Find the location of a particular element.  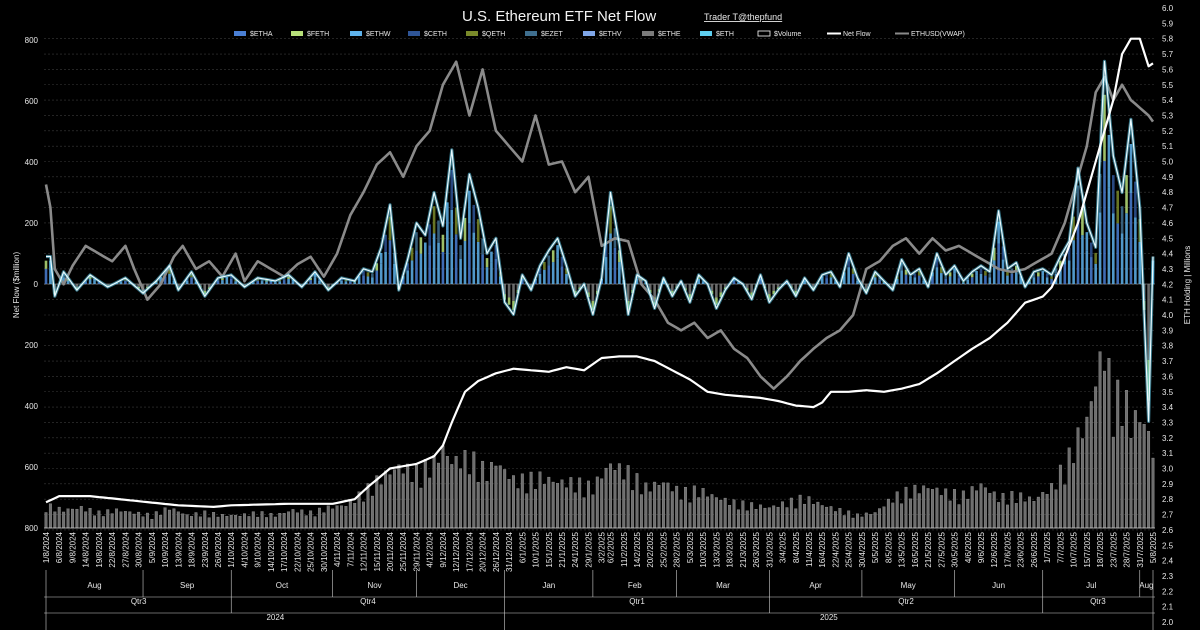

x-date-tick-label: 12/6/2025 is located at coordinates (994, 549).